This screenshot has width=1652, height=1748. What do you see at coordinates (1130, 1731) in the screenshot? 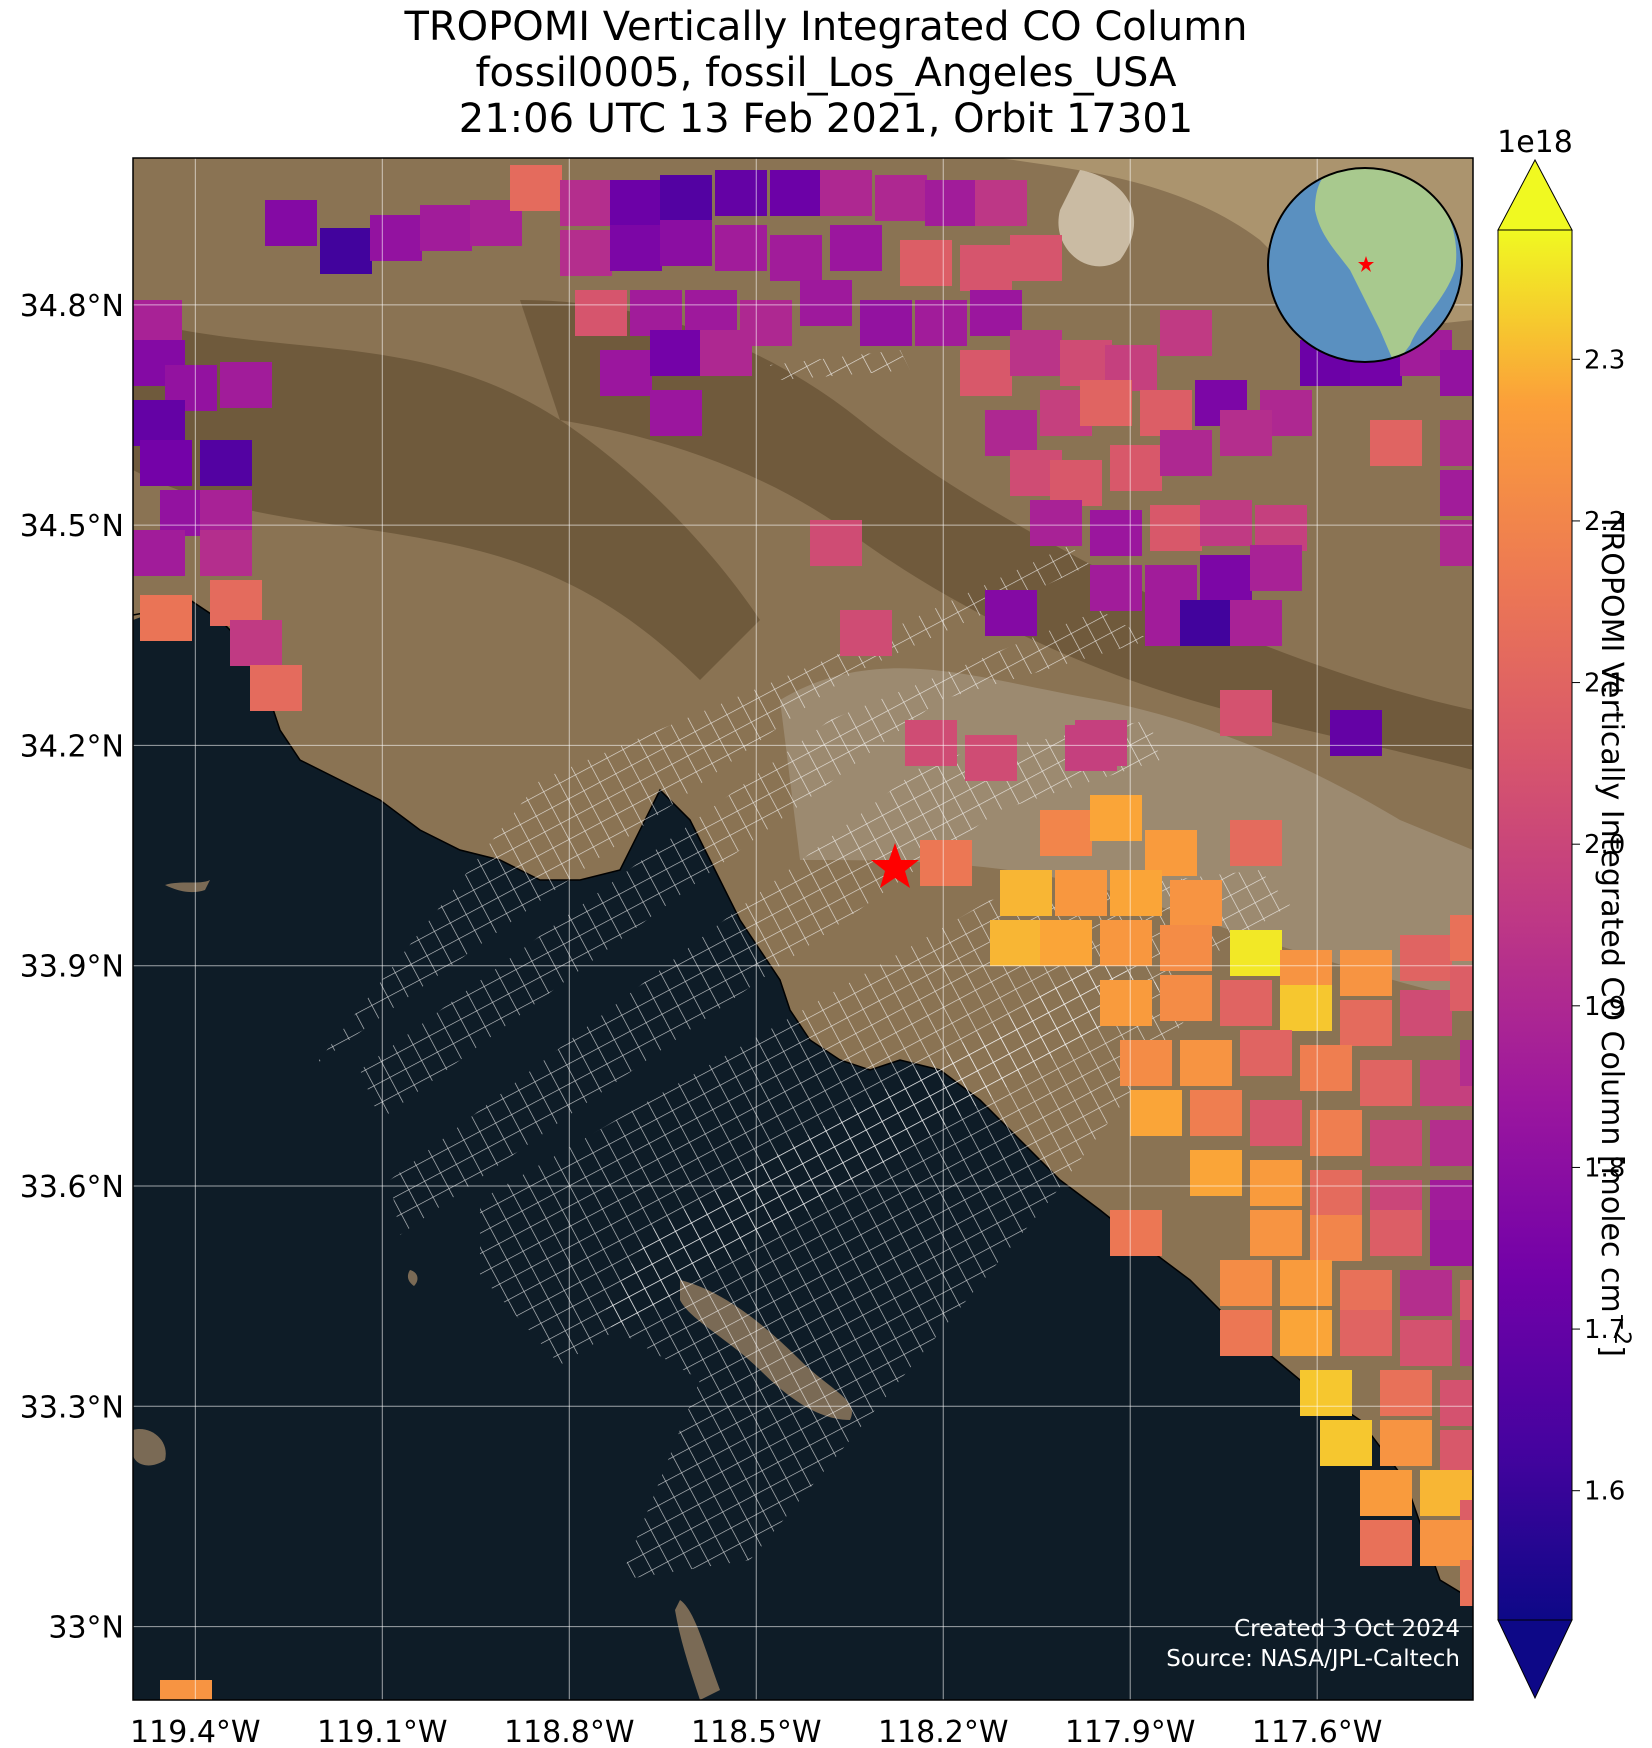
I see `x-tick-label: 117.9°W` at bounding box center [1130, 1731].